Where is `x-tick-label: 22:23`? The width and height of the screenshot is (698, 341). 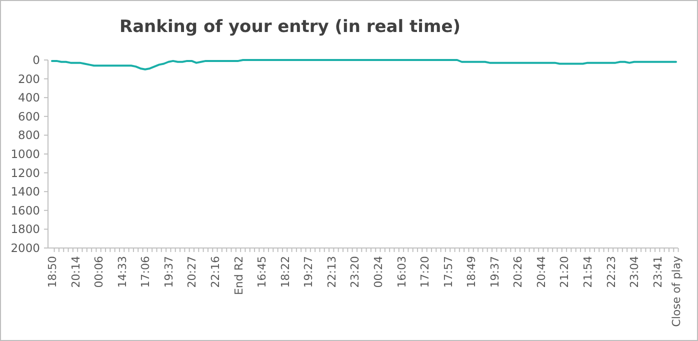 x-tick-label: 22:23 is located at coordinates (611, 272).